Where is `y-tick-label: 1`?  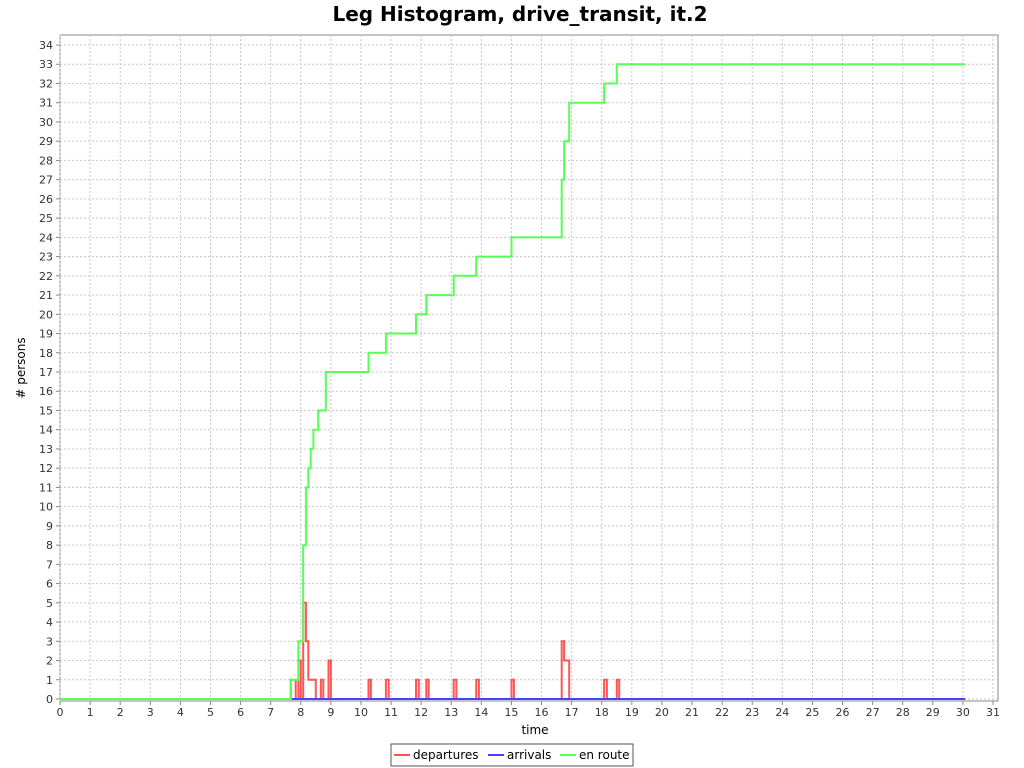
y-tick-label: 1 is located at coordinates (49, 680).